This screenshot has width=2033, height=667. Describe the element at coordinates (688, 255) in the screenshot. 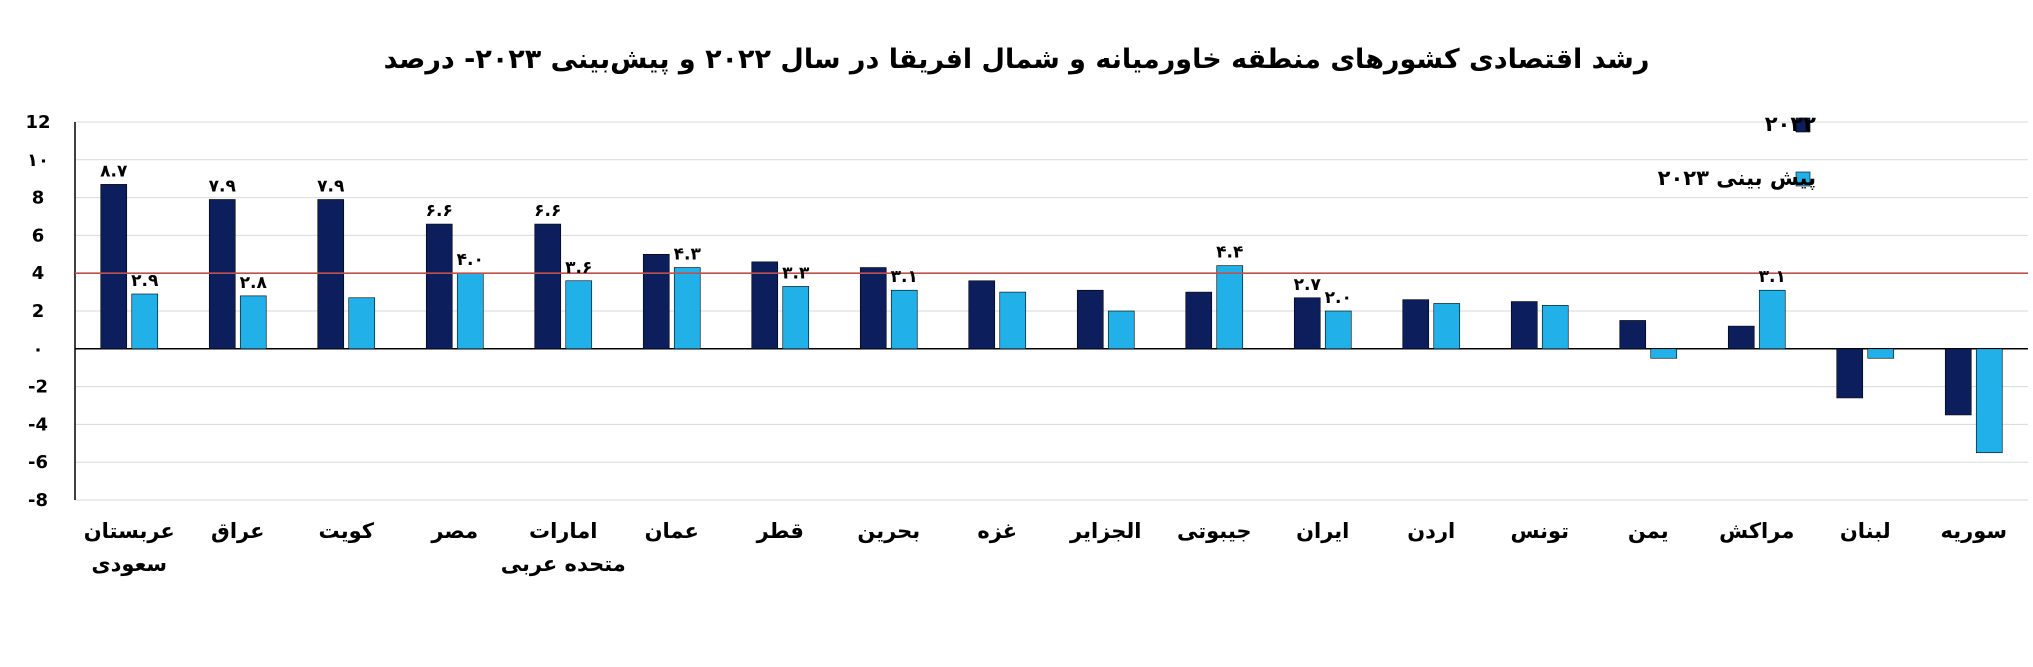

I see `data-label: ۴.۳` at that location.